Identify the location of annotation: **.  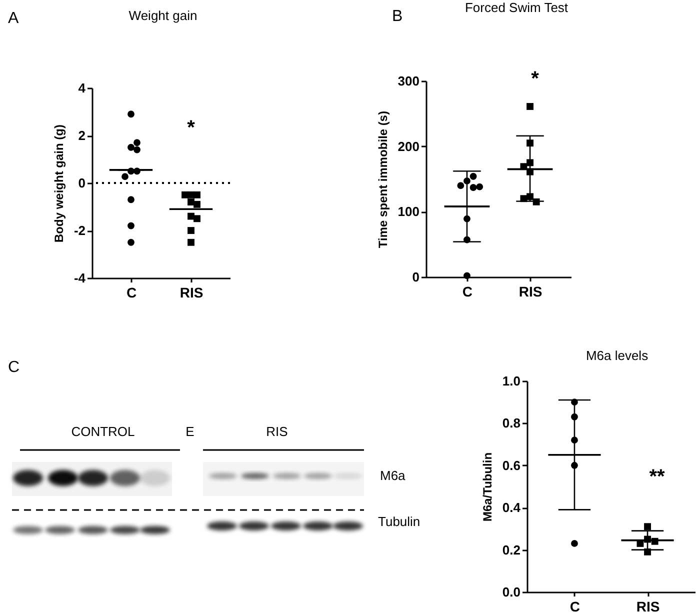
(657, 477).